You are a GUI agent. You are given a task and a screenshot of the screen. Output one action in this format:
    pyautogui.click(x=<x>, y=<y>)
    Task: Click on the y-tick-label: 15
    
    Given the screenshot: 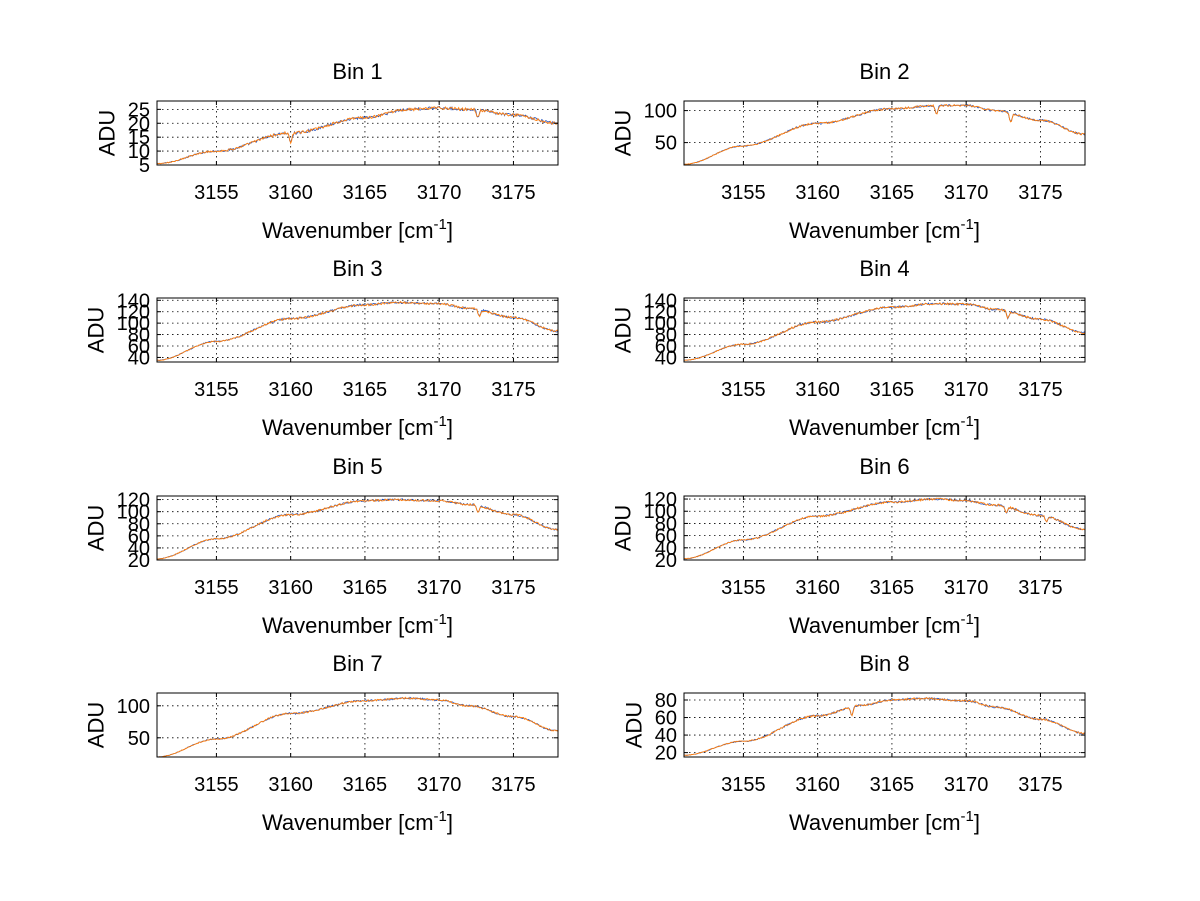 What is the action you would take?
    pyautogui.click(x=139, y=138)
    